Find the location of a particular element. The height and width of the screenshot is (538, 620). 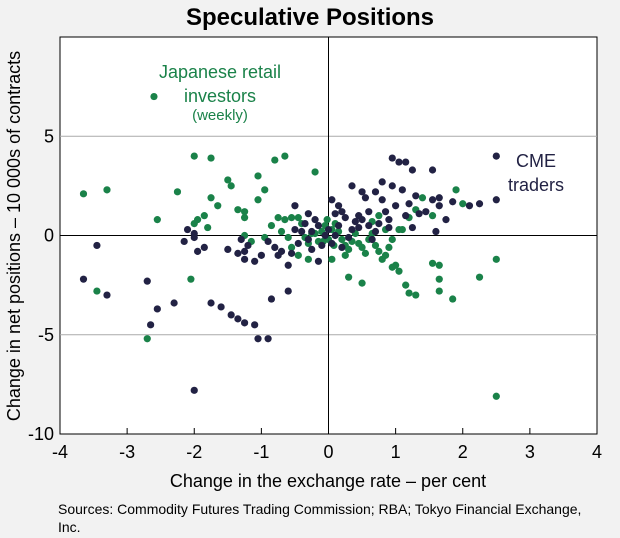

x-tick-labels: -4 -3 -2 -1 0 1 2 3 4 is located at coordinates (327, 452).